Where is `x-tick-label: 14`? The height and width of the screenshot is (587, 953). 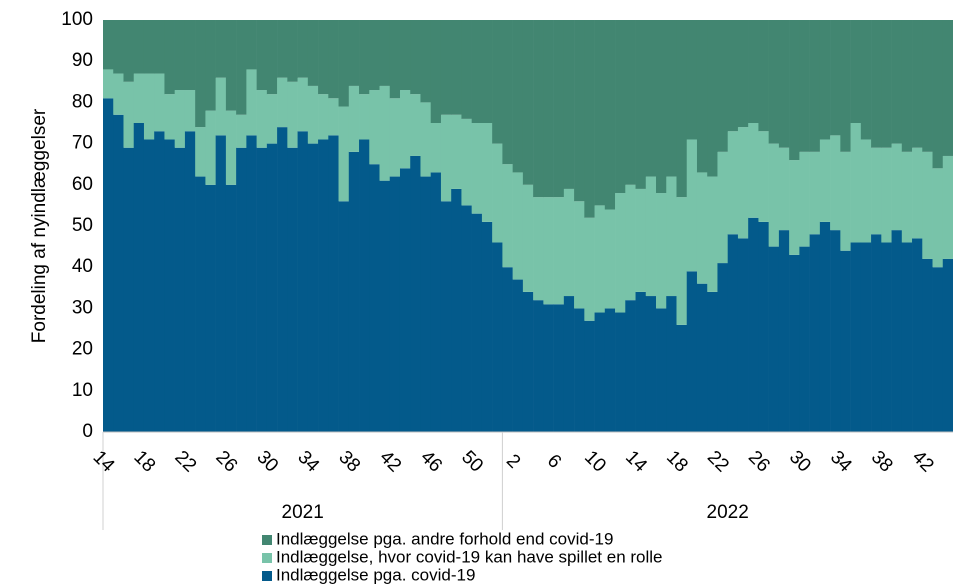
x-tick-label: 14 is located at coordinates (104, 462).